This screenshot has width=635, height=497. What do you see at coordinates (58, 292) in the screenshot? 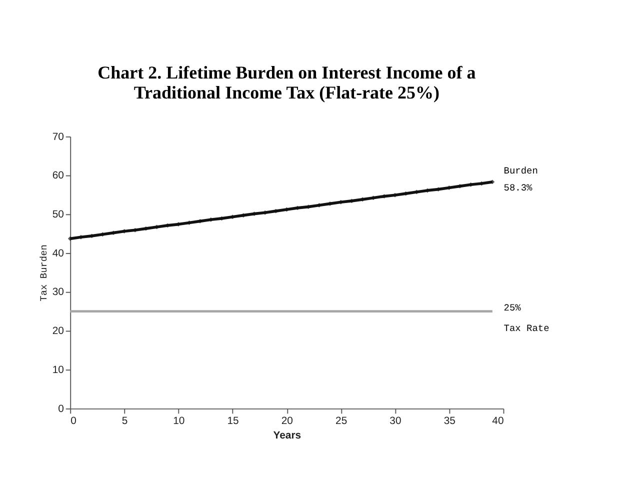
I see `y-tick-label: 30` at bounding box center [58, 292].